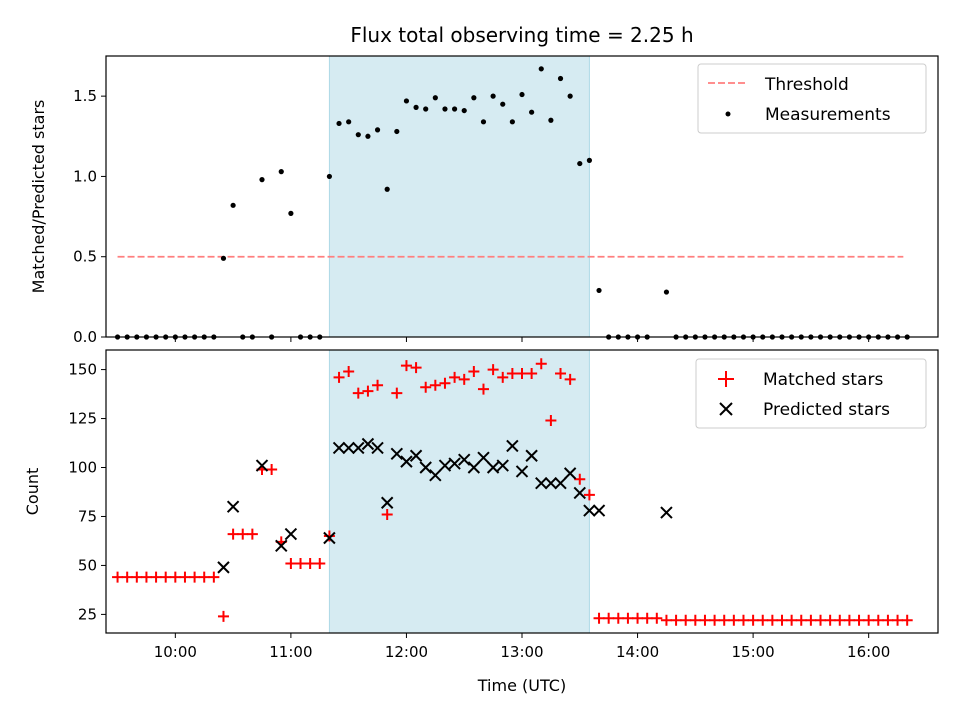 The height and width of the screenshot is (720, 960). Describe the element at coordinates (82, 468) in the screenshot. I see `bottom-y-tick-label: 100` at that location.